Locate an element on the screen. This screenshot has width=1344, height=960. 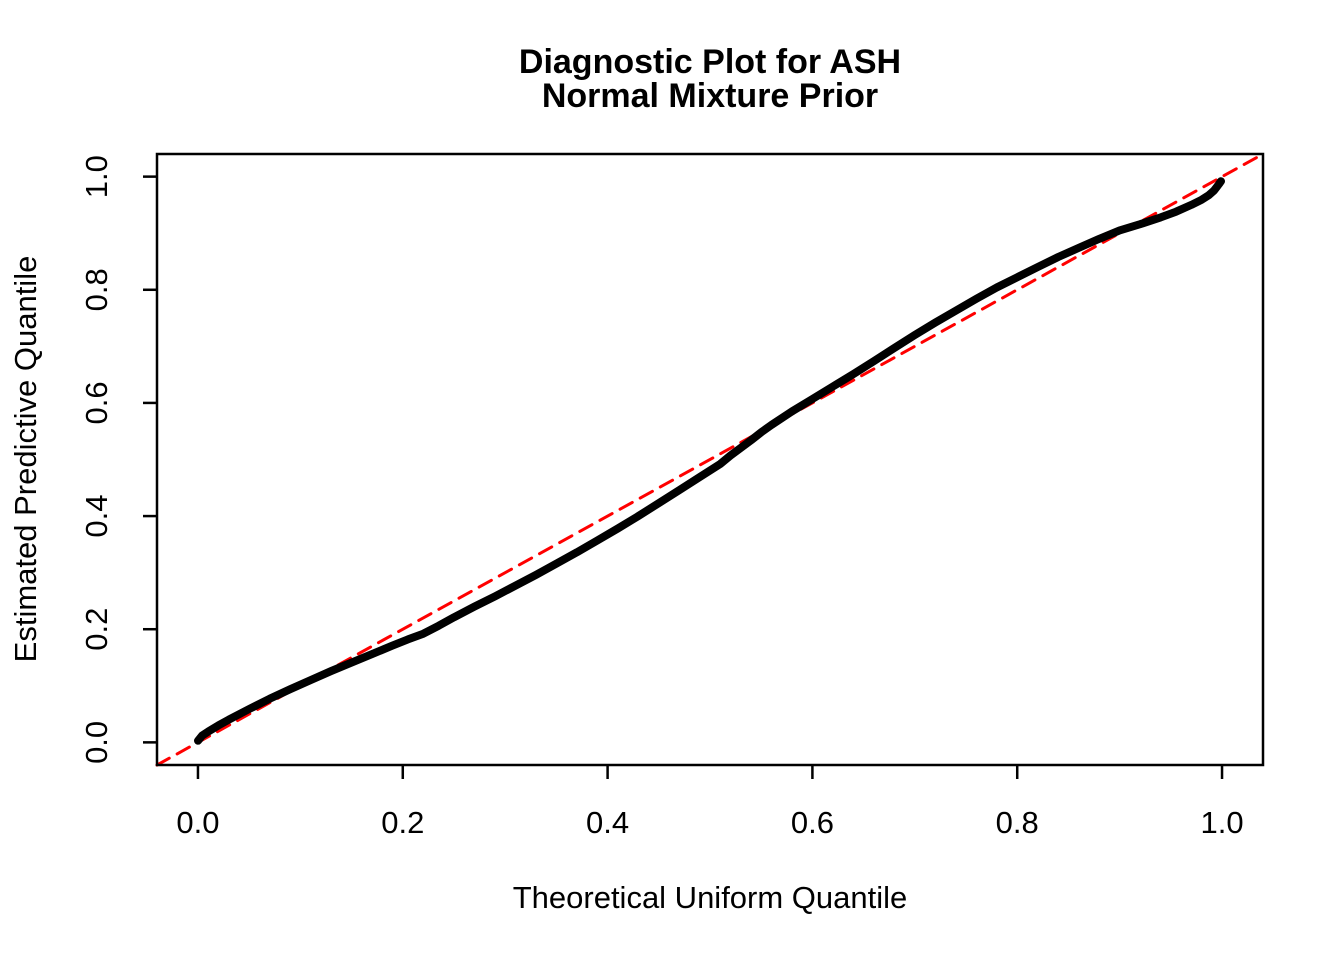
y-tick-label: 1.0 is located at coordinates (96, 176).